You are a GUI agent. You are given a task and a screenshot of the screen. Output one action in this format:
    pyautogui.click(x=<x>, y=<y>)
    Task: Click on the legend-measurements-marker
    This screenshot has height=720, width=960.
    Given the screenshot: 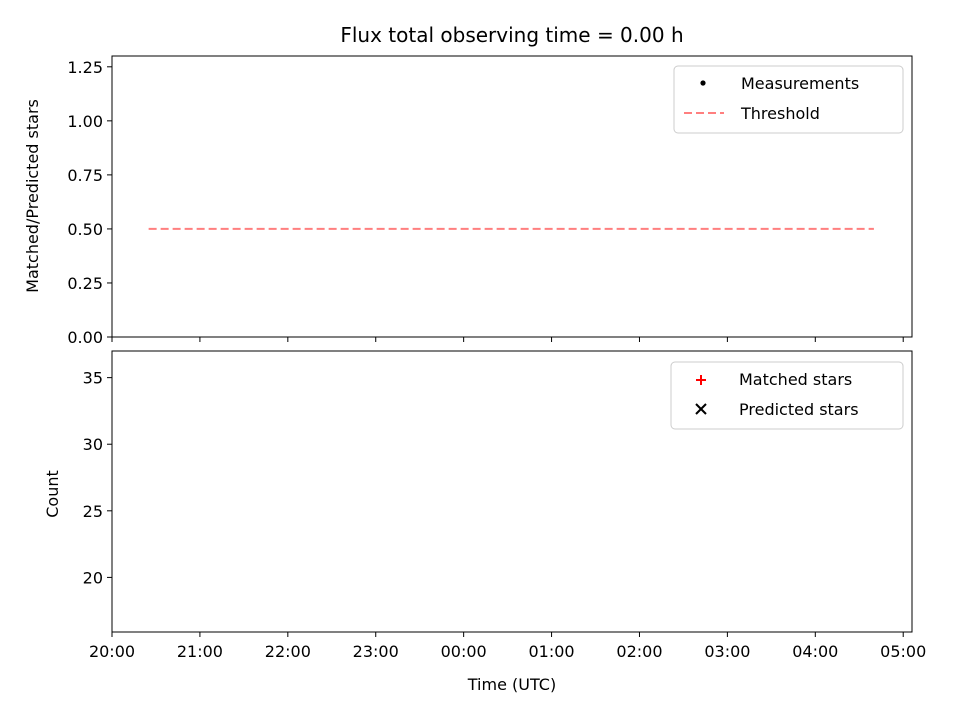 What is the action you would take?
    pyautogui.click(x=703, y=83)
    